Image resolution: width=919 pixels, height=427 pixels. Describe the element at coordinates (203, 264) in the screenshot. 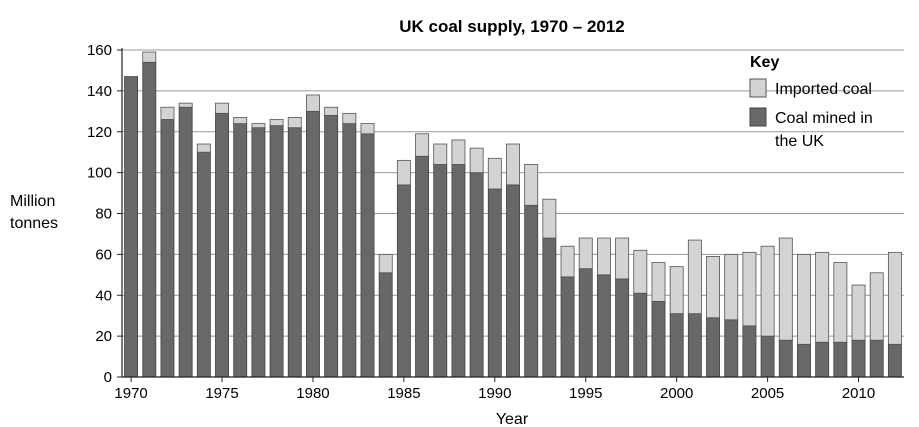

I see `bar-mined-1974` at that location.